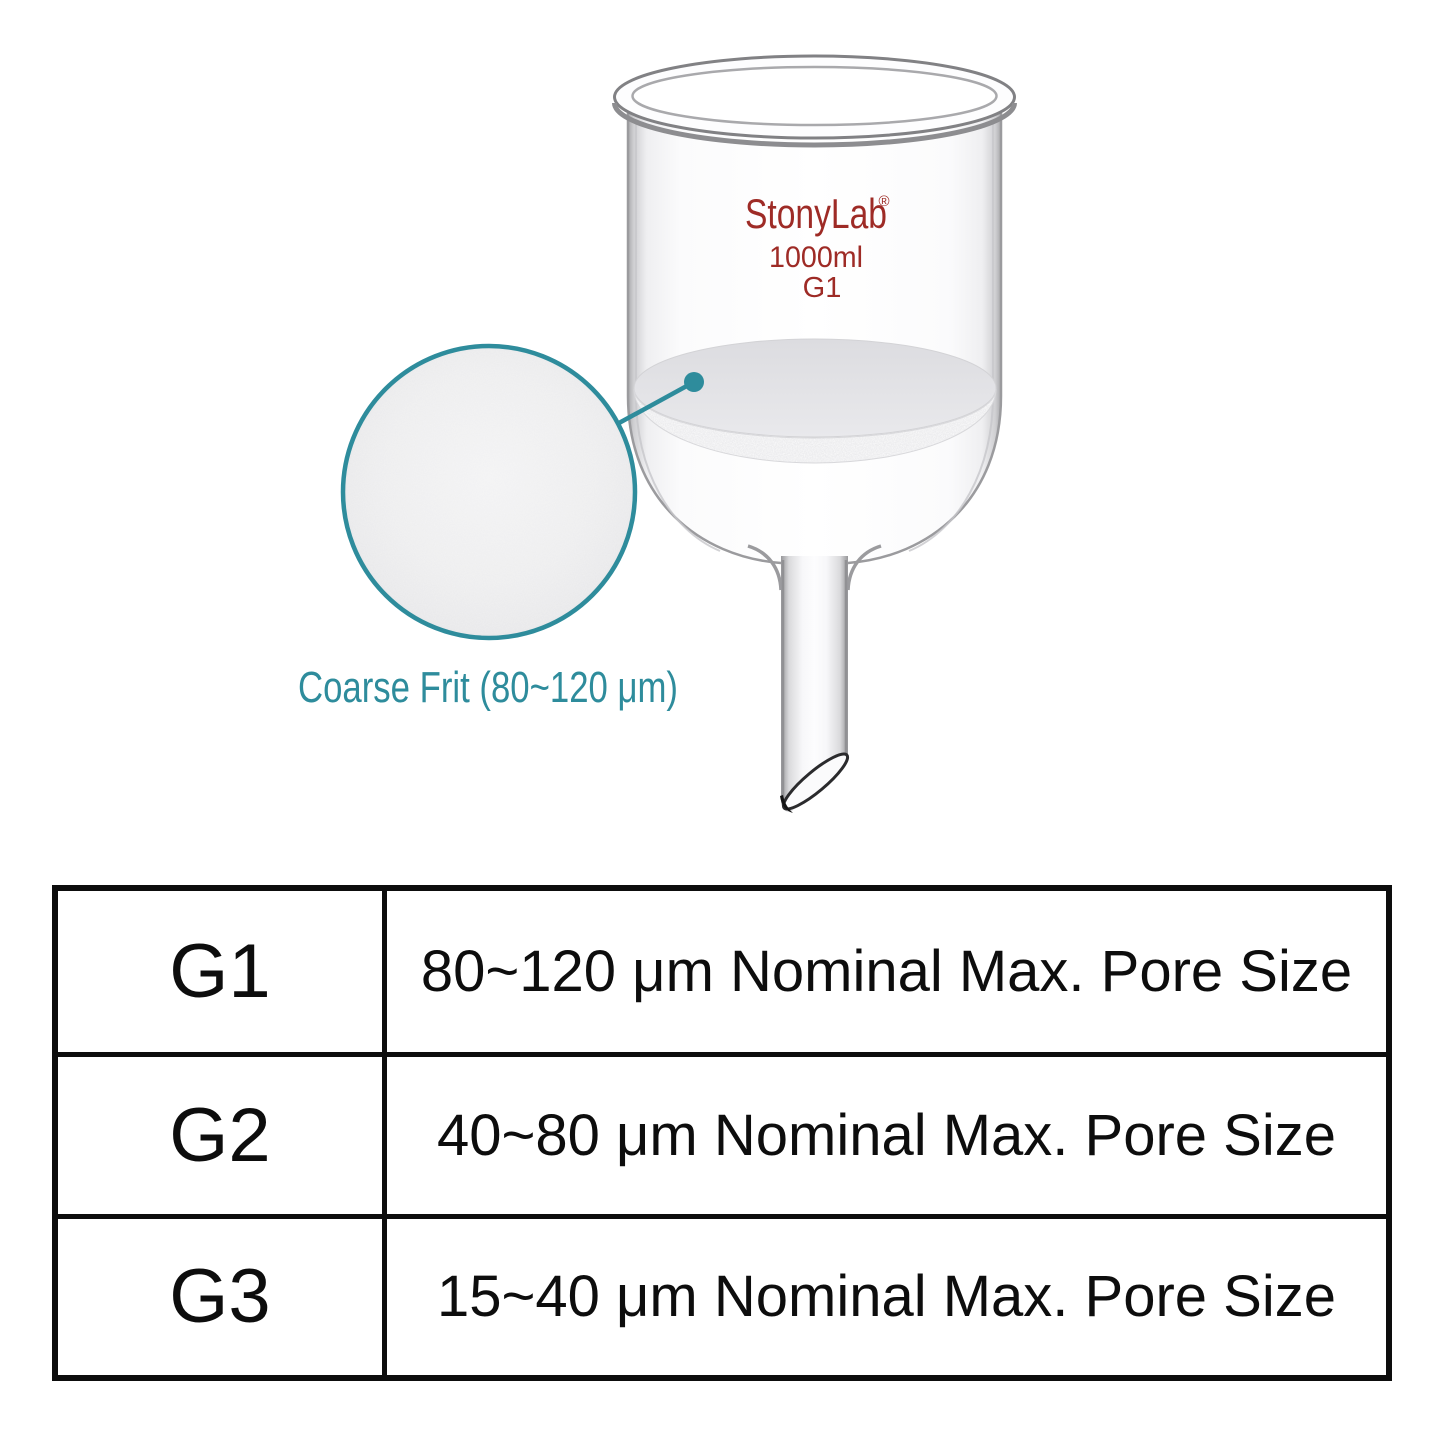 The height and width of the screenshot is (1445, 1445). What do you see at coordinates (883, 201) in the screenshot?
I see `registered-mark: ®` at bounding box center [883, 201].